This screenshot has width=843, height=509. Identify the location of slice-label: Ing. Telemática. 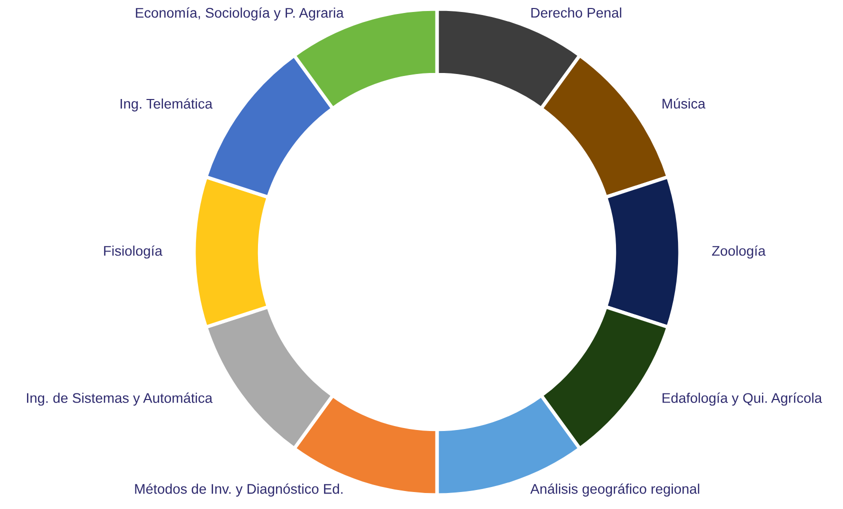
(166, 105).